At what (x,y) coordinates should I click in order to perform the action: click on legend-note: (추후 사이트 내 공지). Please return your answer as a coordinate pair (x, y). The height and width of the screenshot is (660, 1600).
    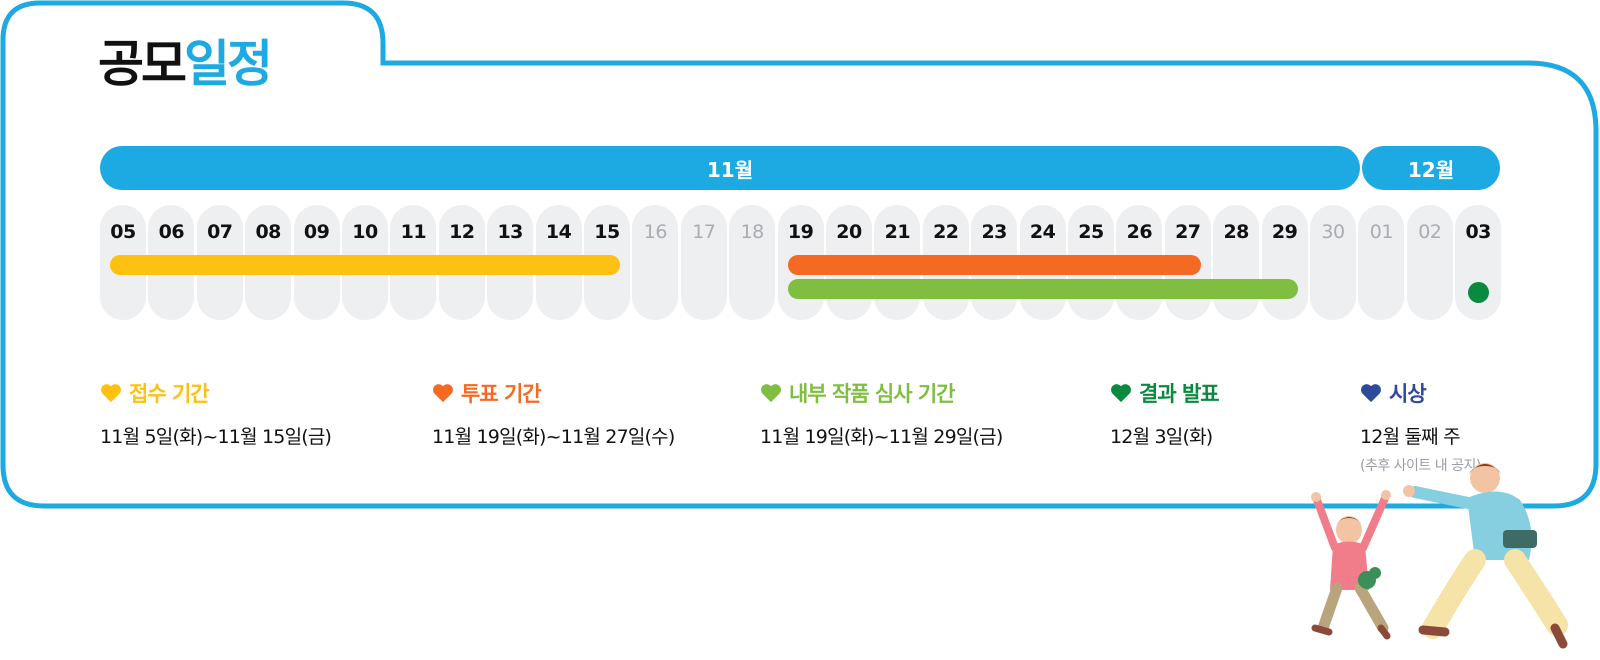
    Looking at the image, I should click on (1420, 466).